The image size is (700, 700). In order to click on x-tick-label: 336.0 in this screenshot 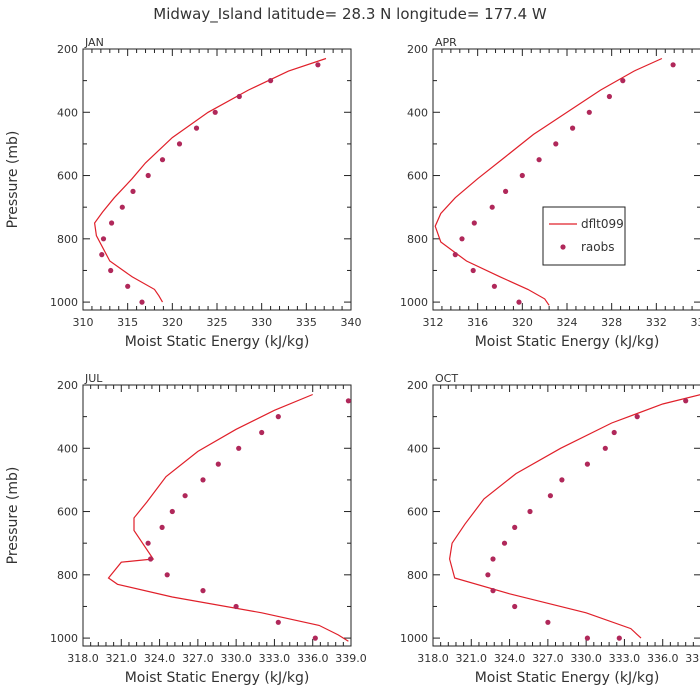, I will do `click(663, 658)`.